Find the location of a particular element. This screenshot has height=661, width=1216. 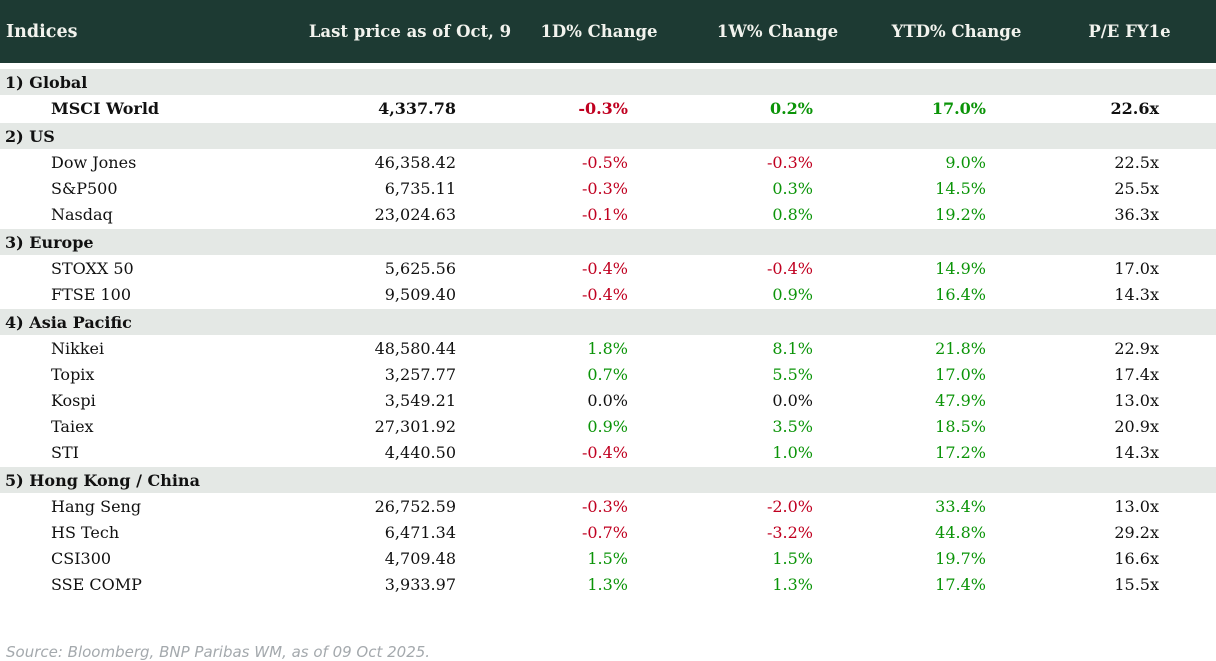

section-label: 1) Global is located at coordinates (608, 81).